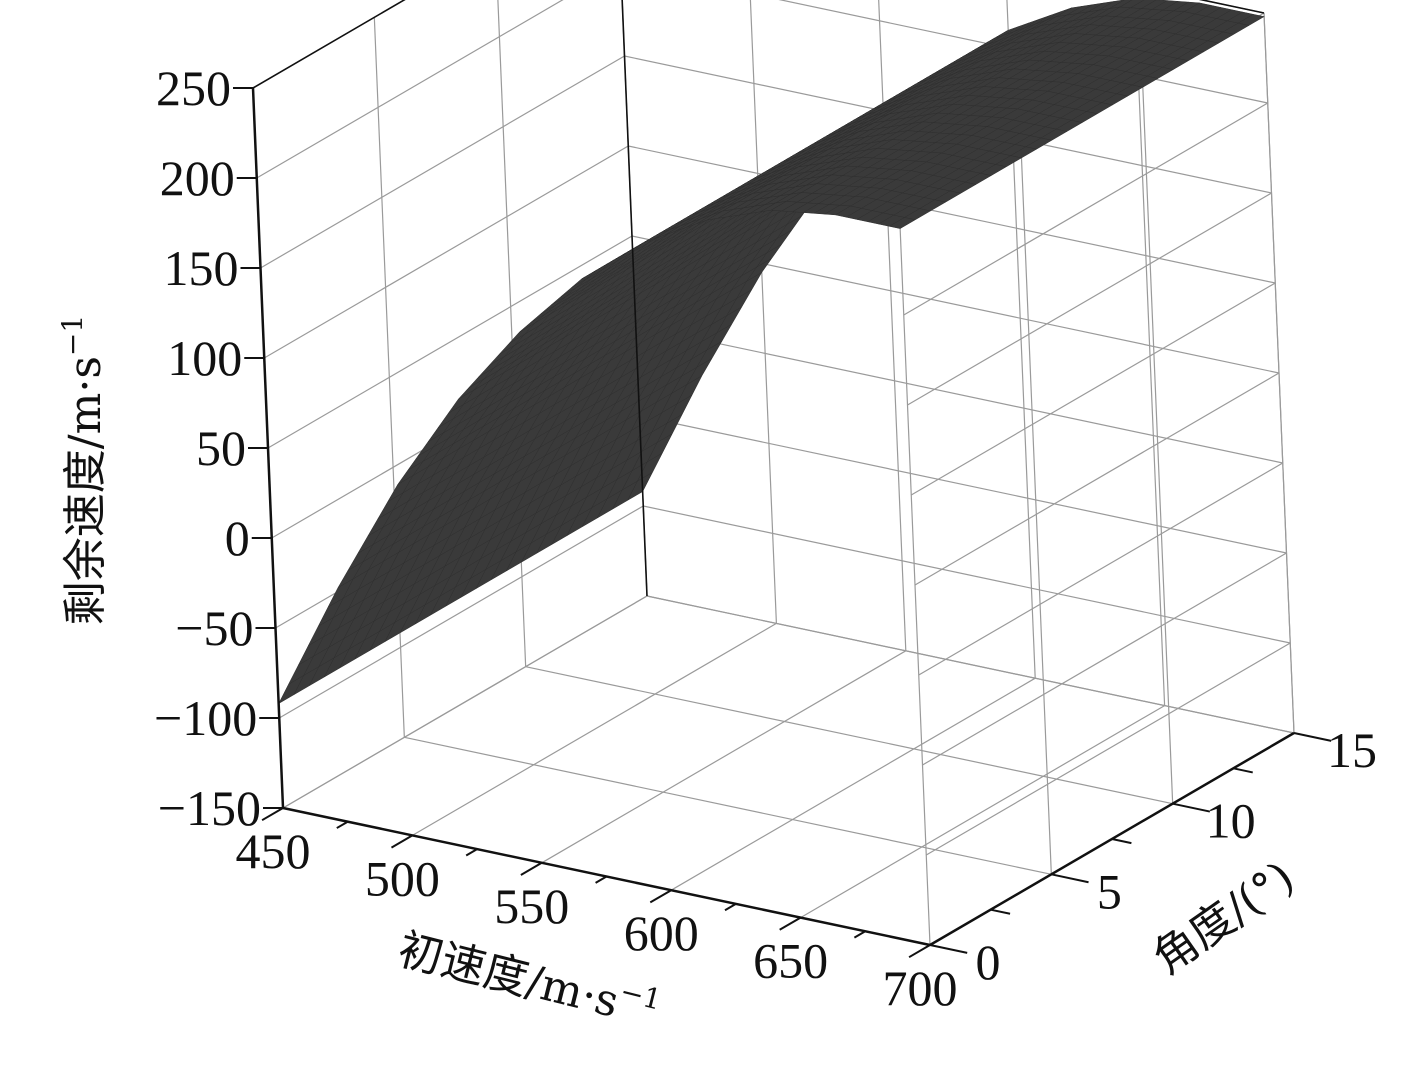 The height and width of the screenshot is (1068, 1417). Describe the element at coordinates (661, 933) in the screenshot. I see `x-tick-label: 600` at that location.